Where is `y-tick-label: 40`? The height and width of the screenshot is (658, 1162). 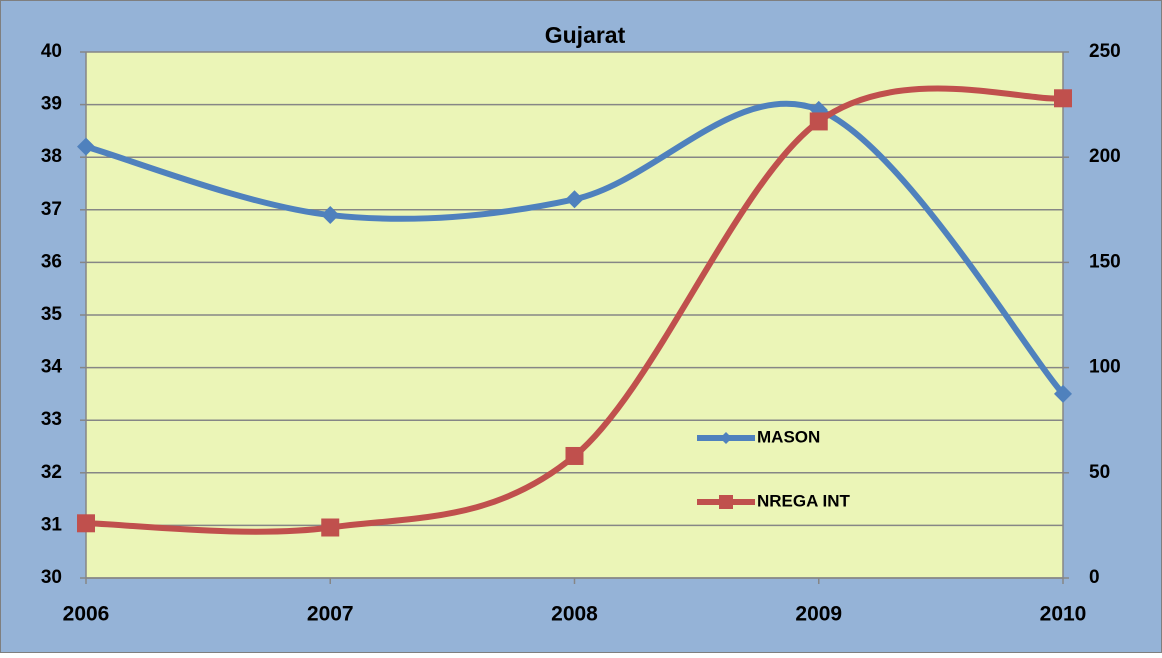
y-tick-label: 40 is located at coordinates (51, 51).